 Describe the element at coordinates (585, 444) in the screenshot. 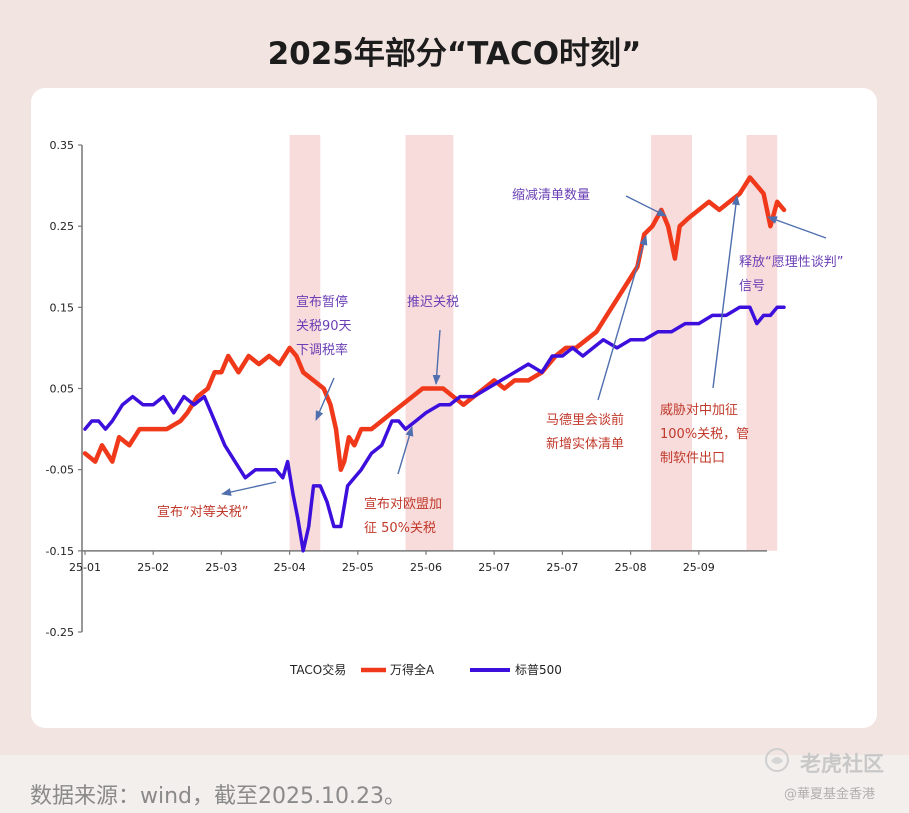

I see `annotation-text: 新增实体清单` at that location.